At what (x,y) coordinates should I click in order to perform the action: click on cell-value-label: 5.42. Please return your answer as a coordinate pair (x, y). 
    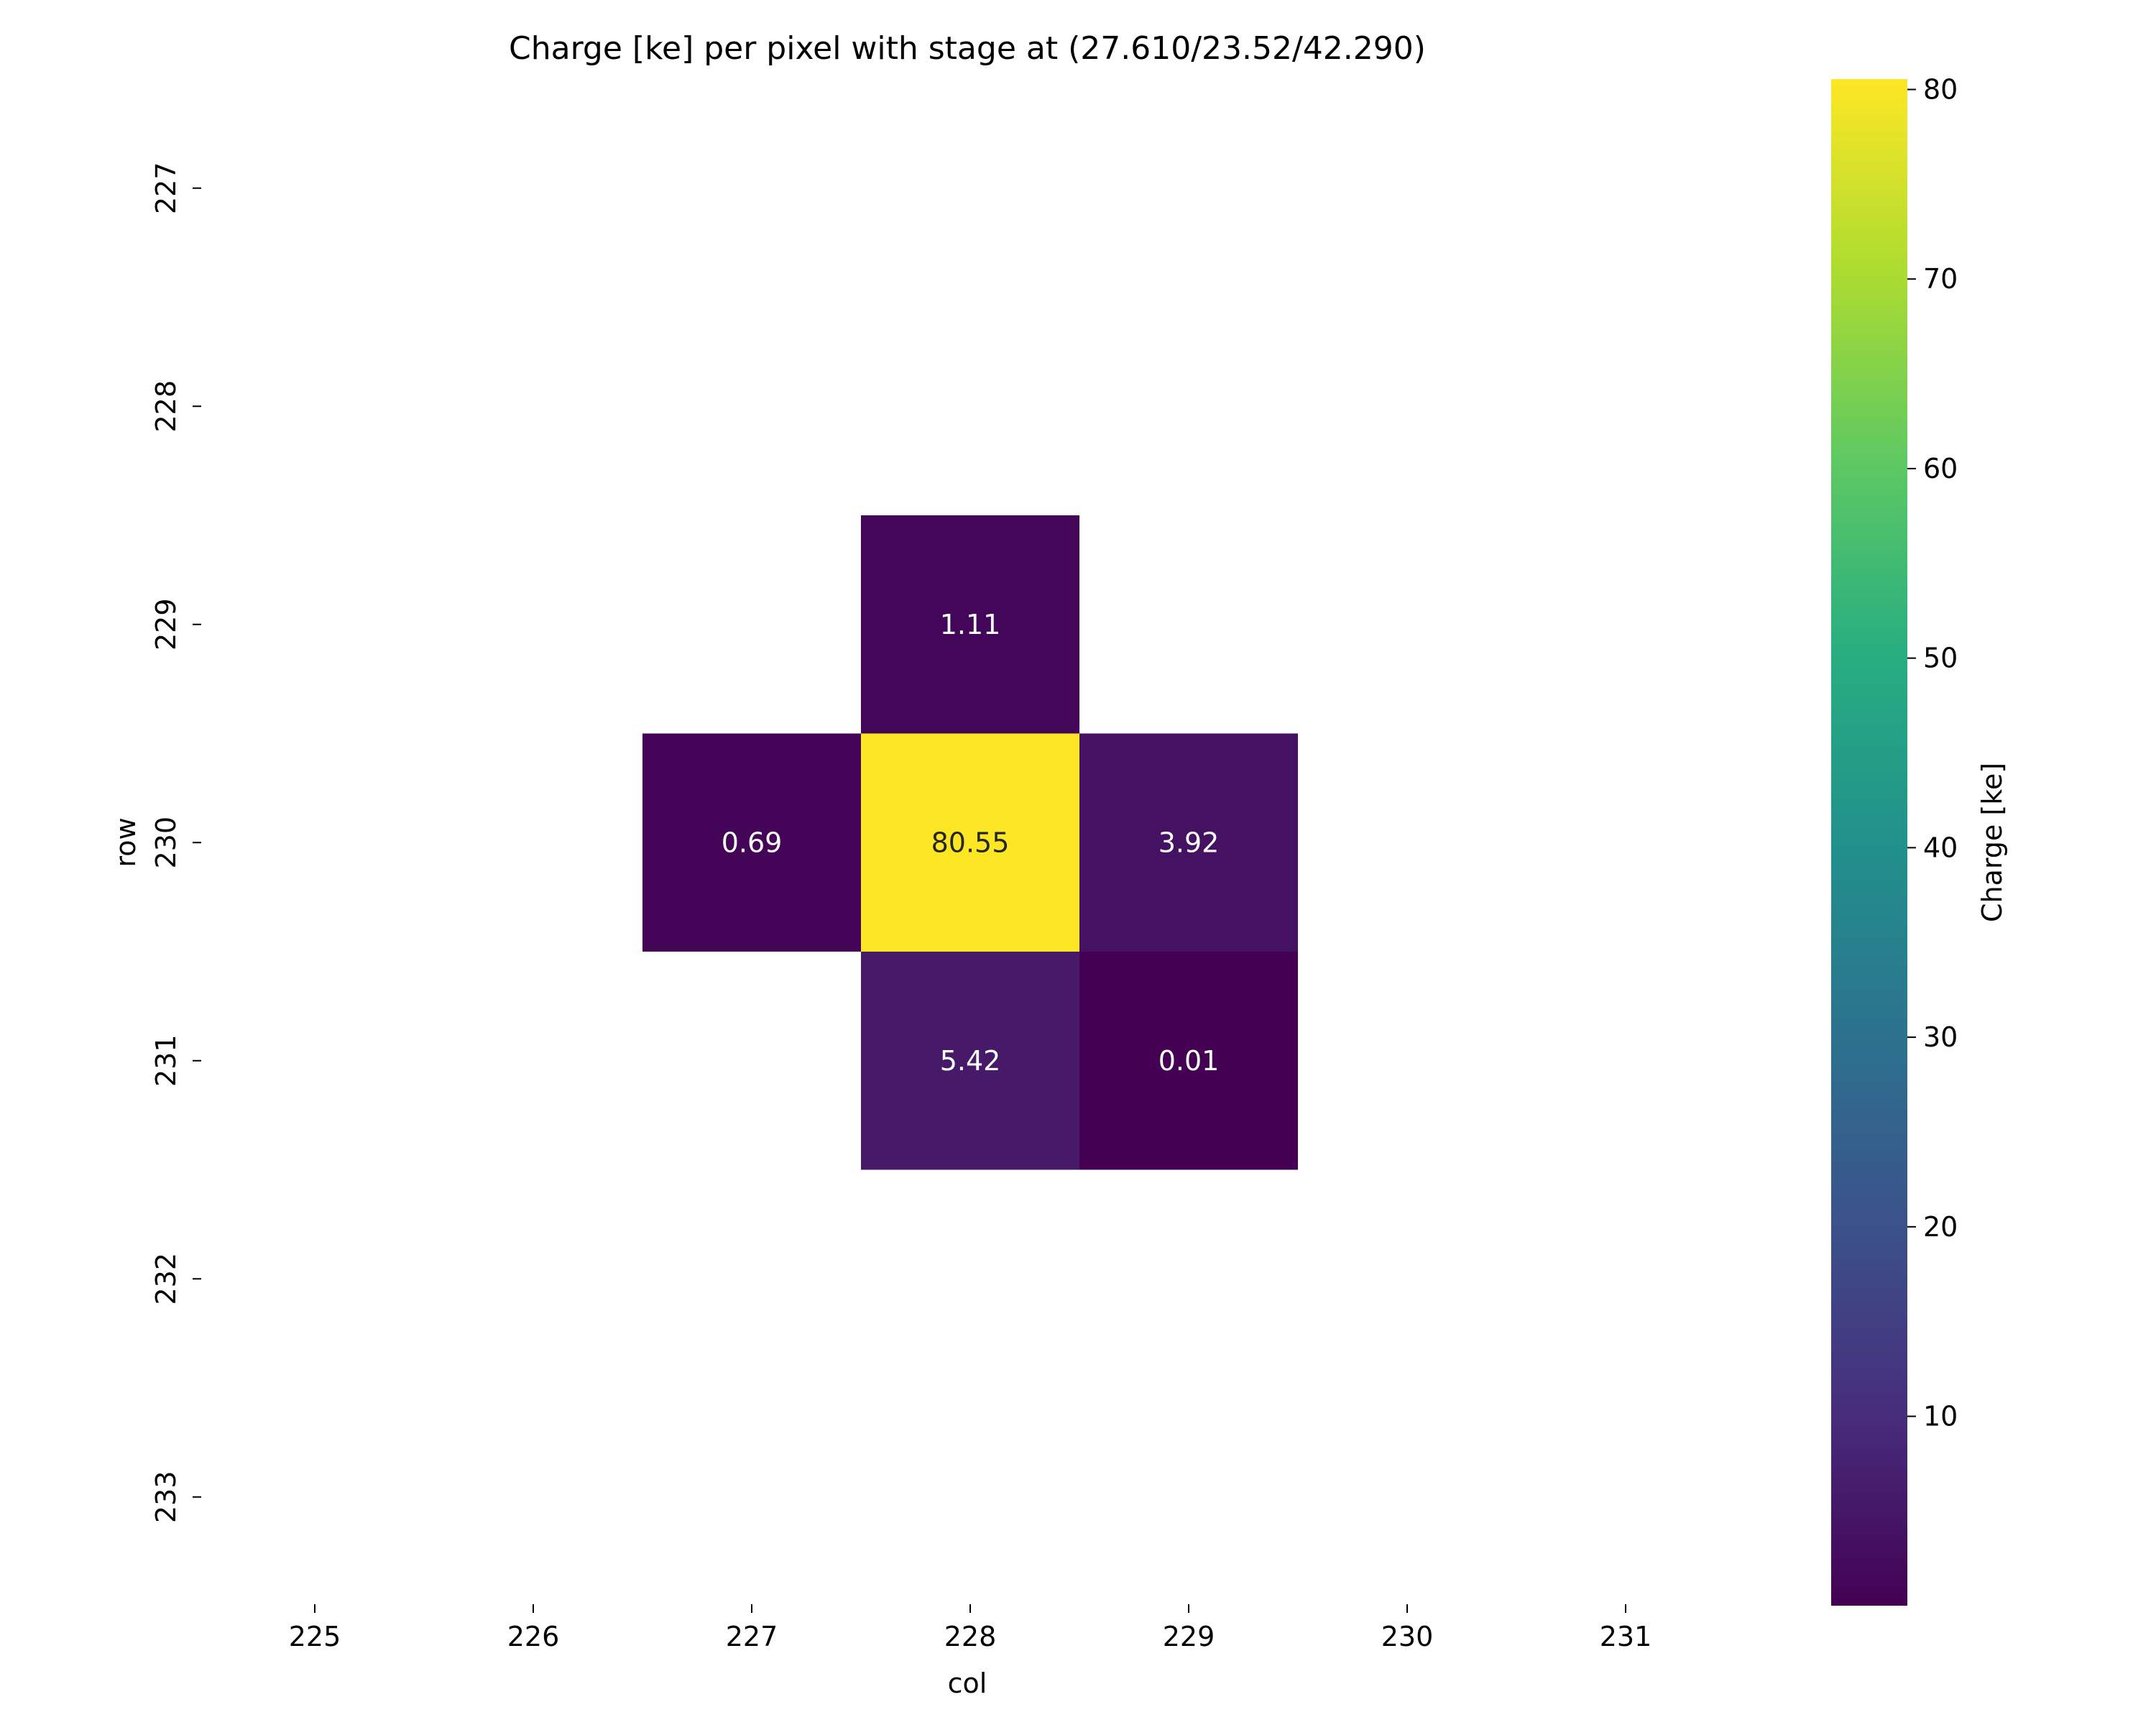
    Looking at the image, I should click on (971, 1061).